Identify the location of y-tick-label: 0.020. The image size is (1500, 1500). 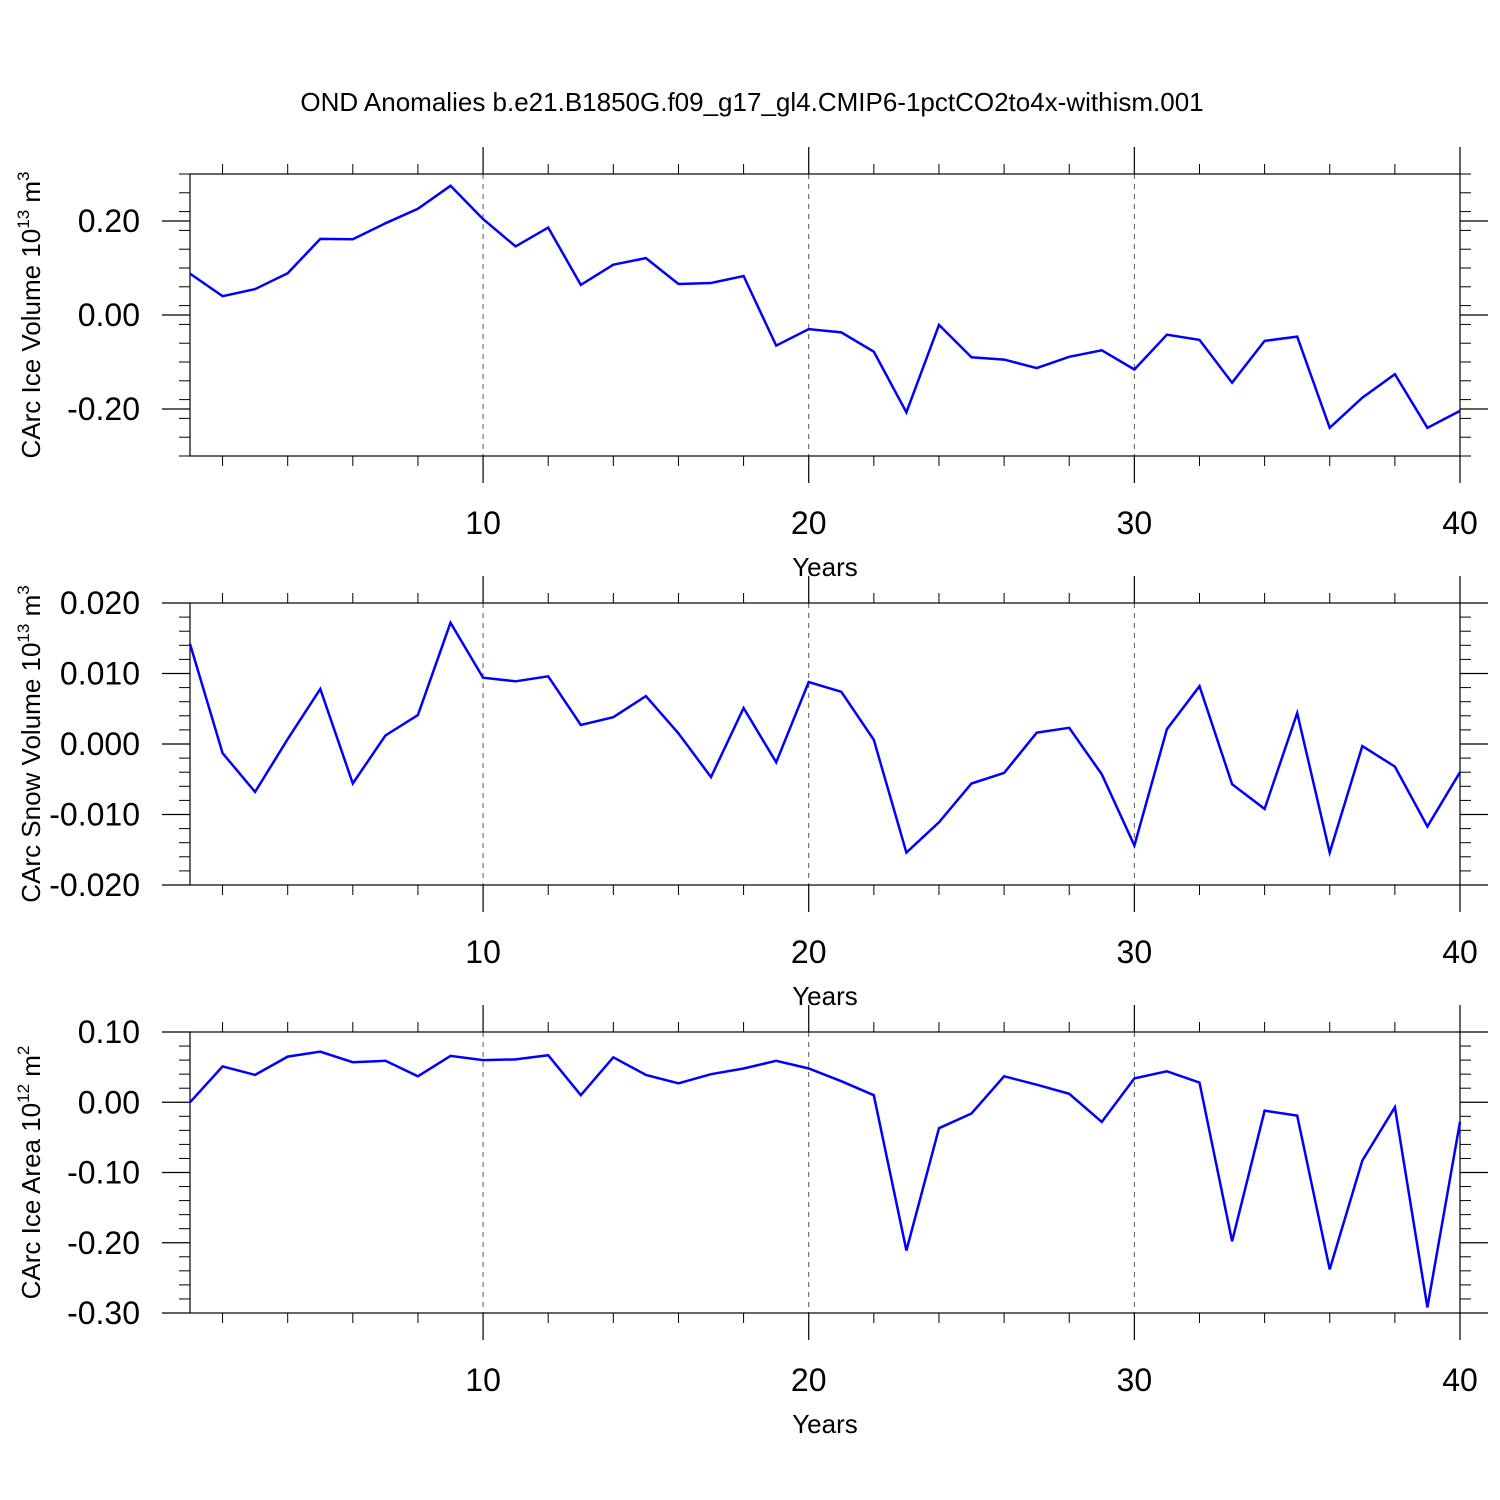
(100, 603).